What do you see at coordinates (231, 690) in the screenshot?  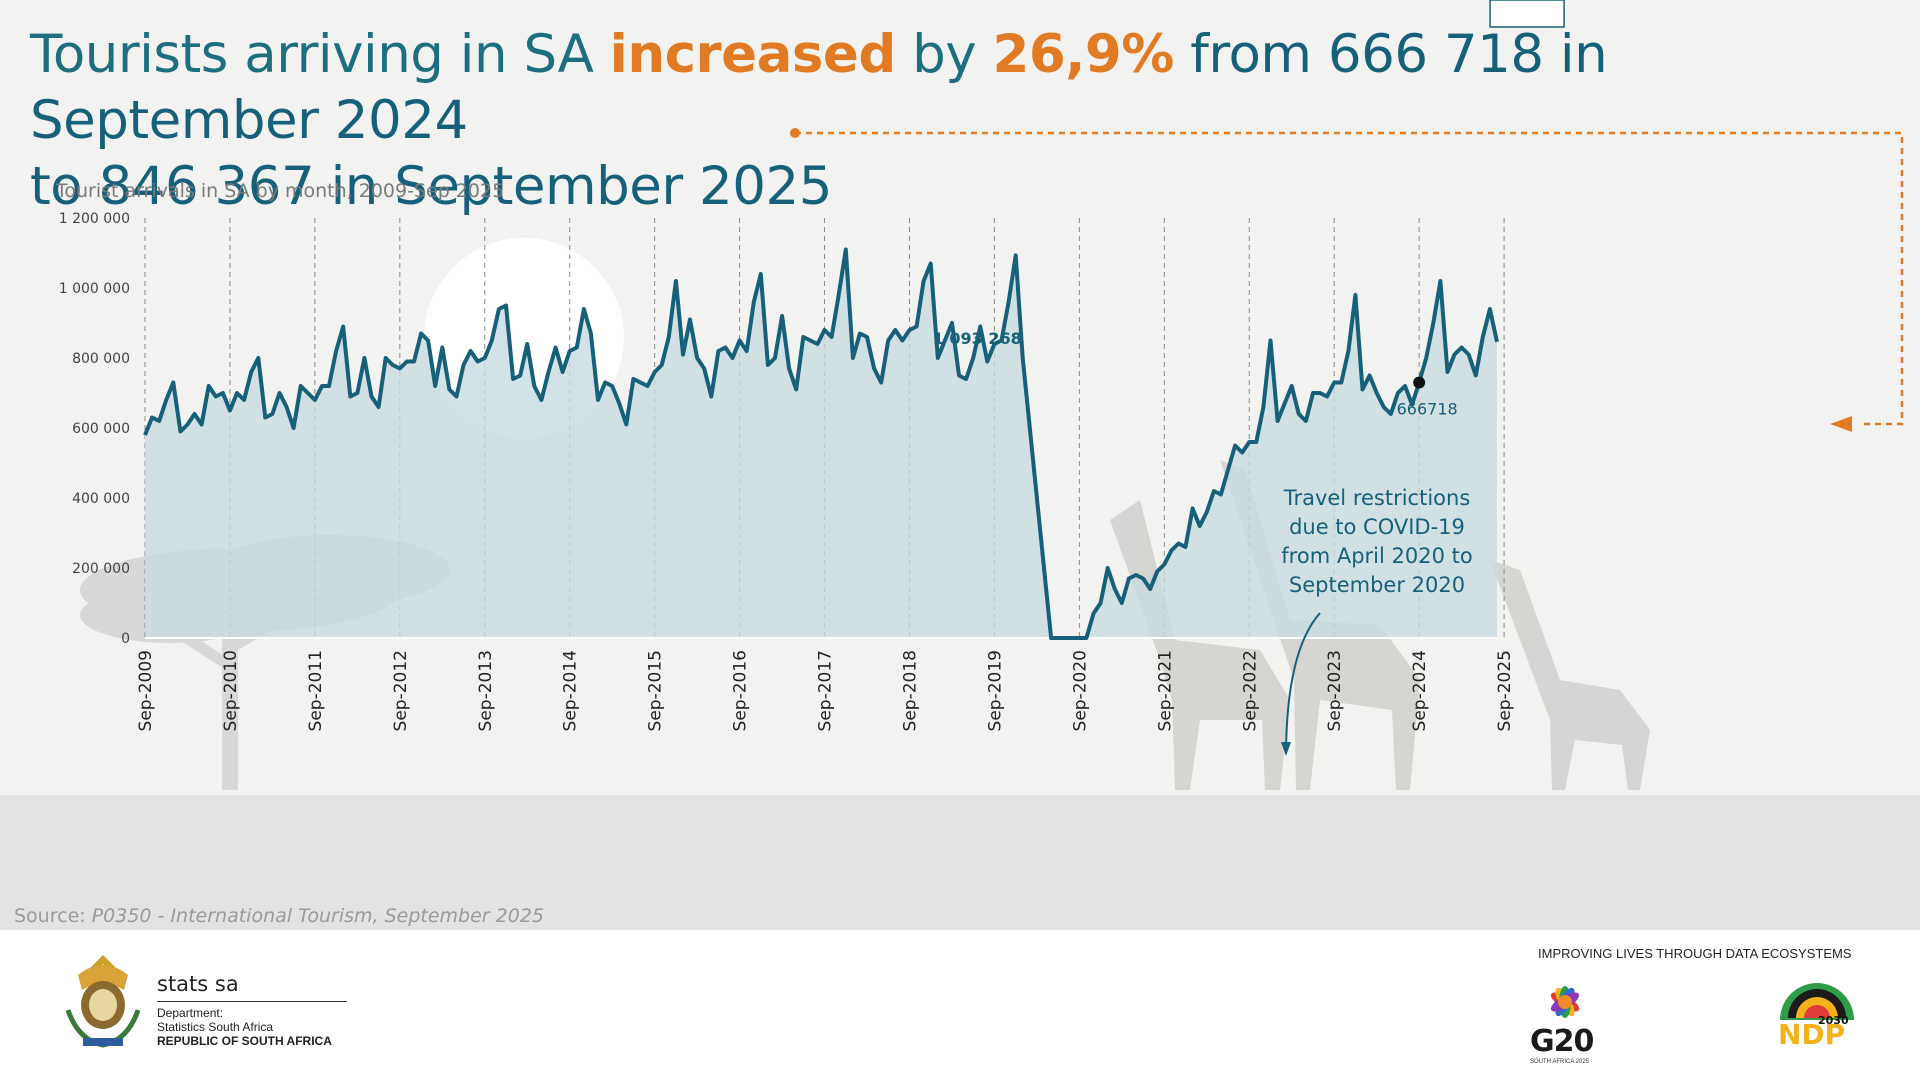 I see `x-tick-label: Sep-2010` at bounding box center [231, 690].